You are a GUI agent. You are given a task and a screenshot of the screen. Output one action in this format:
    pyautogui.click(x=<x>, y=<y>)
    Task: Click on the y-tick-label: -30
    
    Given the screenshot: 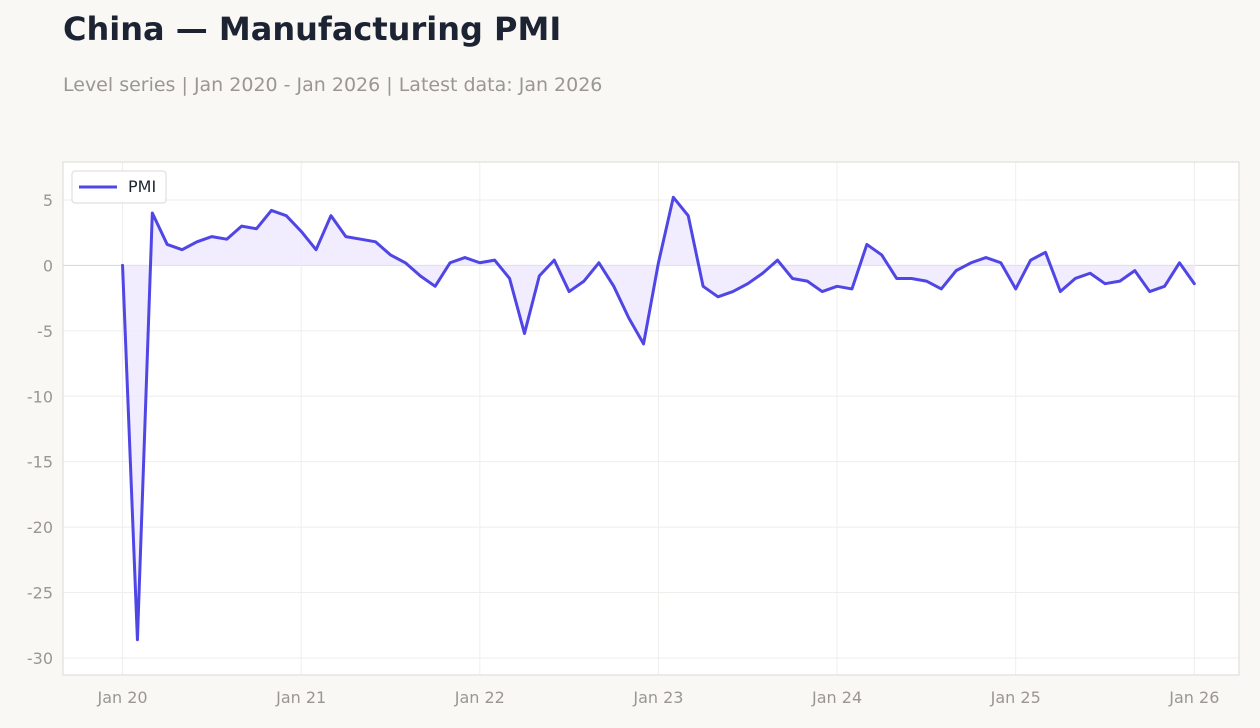 What is the action you would take?
    pyautogui.click(x=40, y=658)
    